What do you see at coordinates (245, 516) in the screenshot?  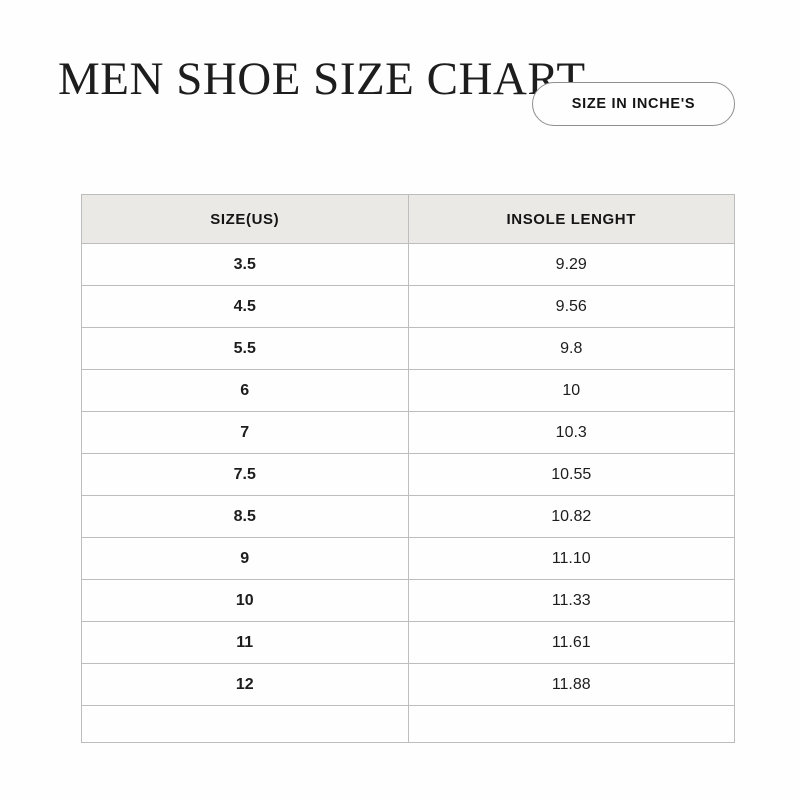 I see `cell-size: 8.5` at bounding box center [245, 516].